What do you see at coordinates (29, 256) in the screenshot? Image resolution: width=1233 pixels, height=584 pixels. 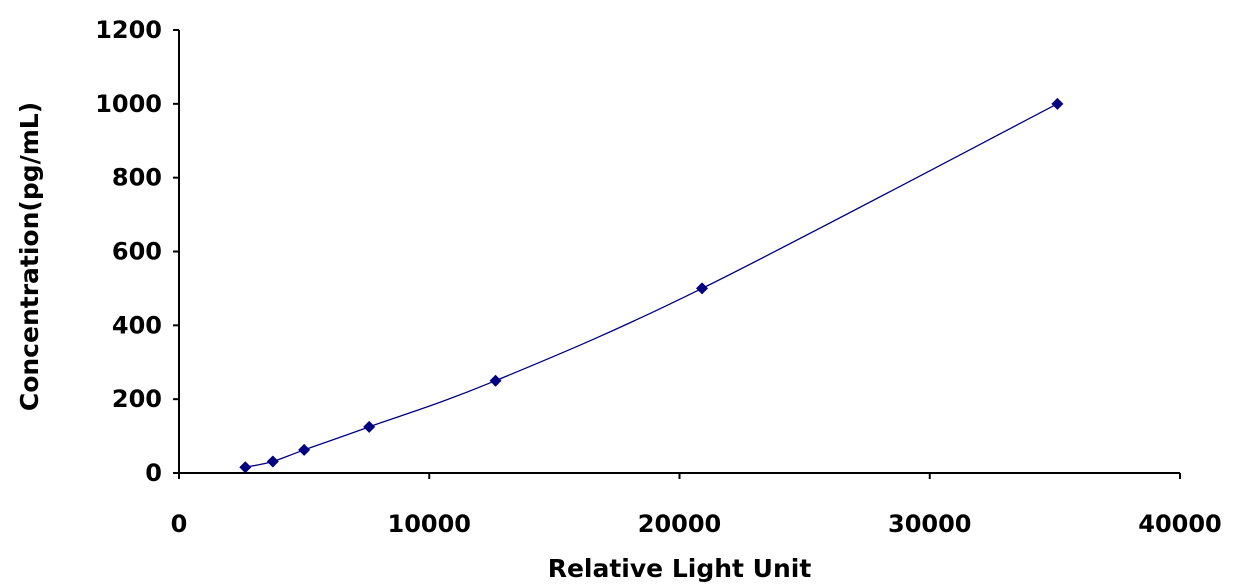 I see `y-axis-title: Concentration(pg/mL)` at bounding box center [29, 256].